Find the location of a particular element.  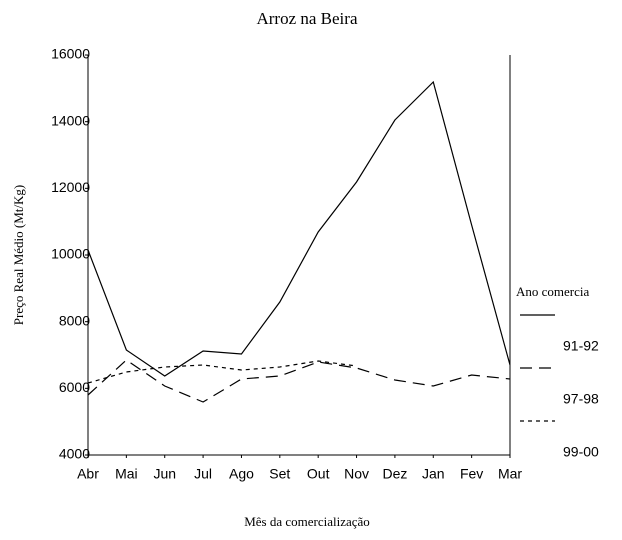

y-tick-label: 16000 is located at coordinates (70, 54).